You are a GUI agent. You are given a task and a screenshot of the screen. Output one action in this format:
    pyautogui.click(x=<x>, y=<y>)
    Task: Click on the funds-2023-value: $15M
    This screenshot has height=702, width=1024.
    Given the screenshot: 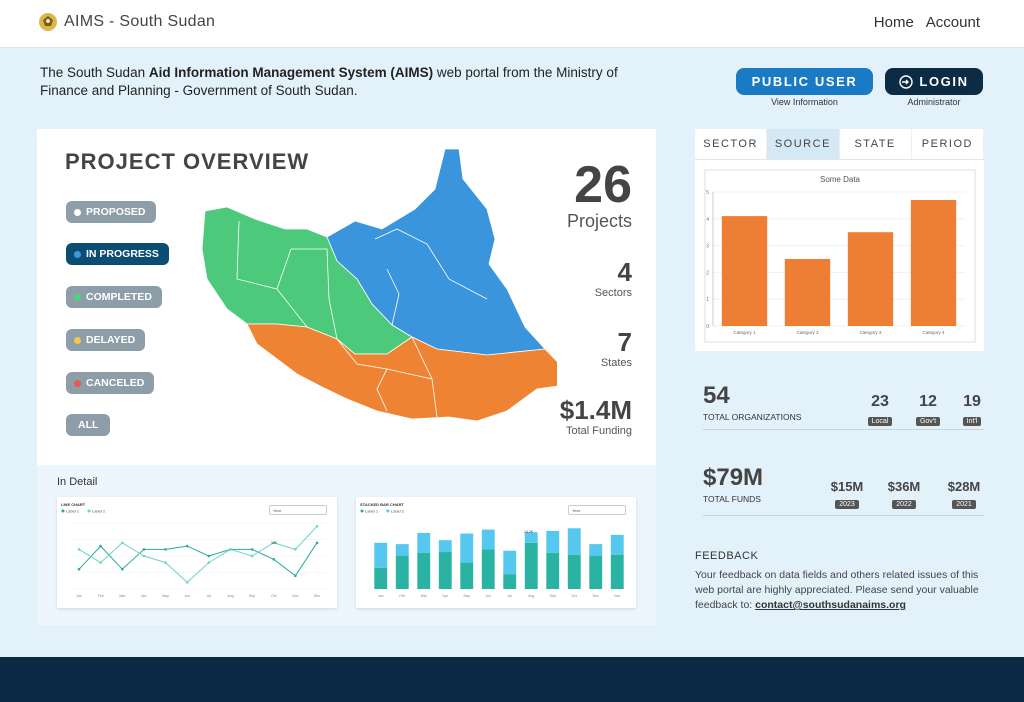 What is the action you would take?
    pyautogui.click(x=847, y=486)
    